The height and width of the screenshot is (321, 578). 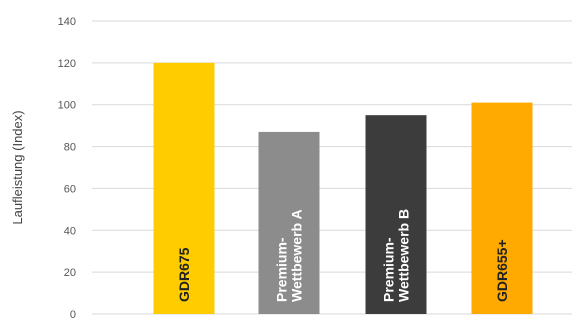 I want to click on bar-label-line: Wettbewerb B, so click(x=404, y=255).